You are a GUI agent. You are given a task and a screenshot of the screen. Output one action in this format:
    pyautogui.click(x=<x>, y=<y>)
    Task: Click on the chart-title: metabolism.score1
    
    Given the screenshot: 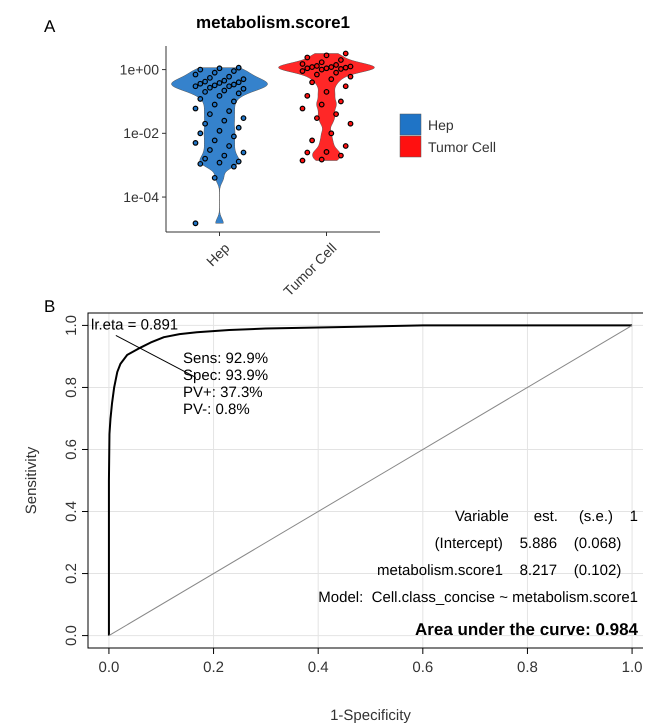 What is the action you would take?
    pyautogui.click(x=273, y=22)
    